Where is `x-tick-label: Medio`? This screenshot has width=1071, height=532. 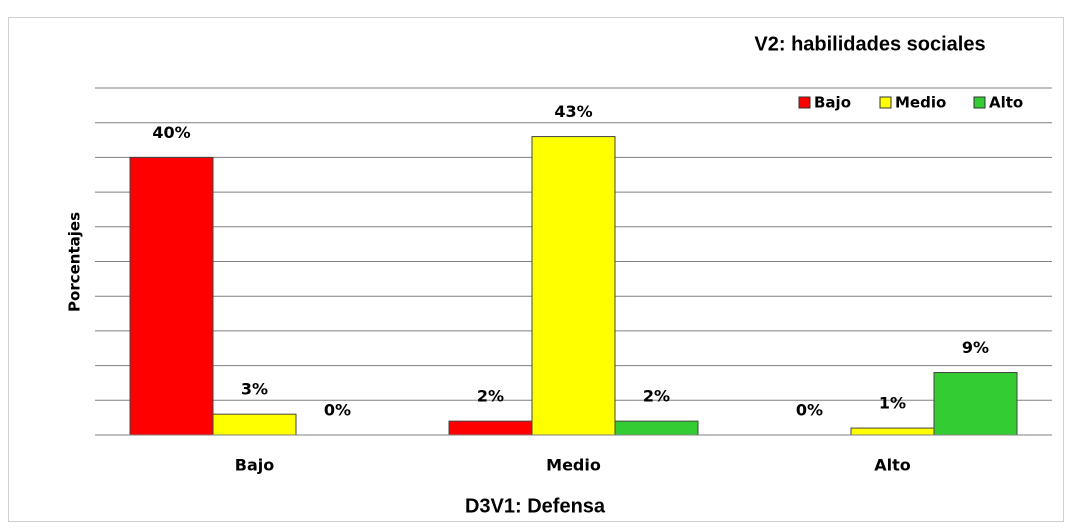 x-tick-label: Medio is located at coordinates (573, 465).